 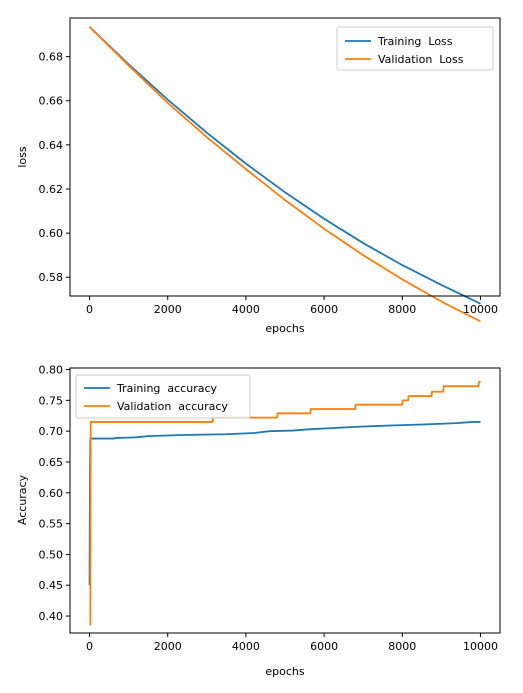 I want to click on accuracy-y-tick-label: 0.55, so click(x=51, y=524).